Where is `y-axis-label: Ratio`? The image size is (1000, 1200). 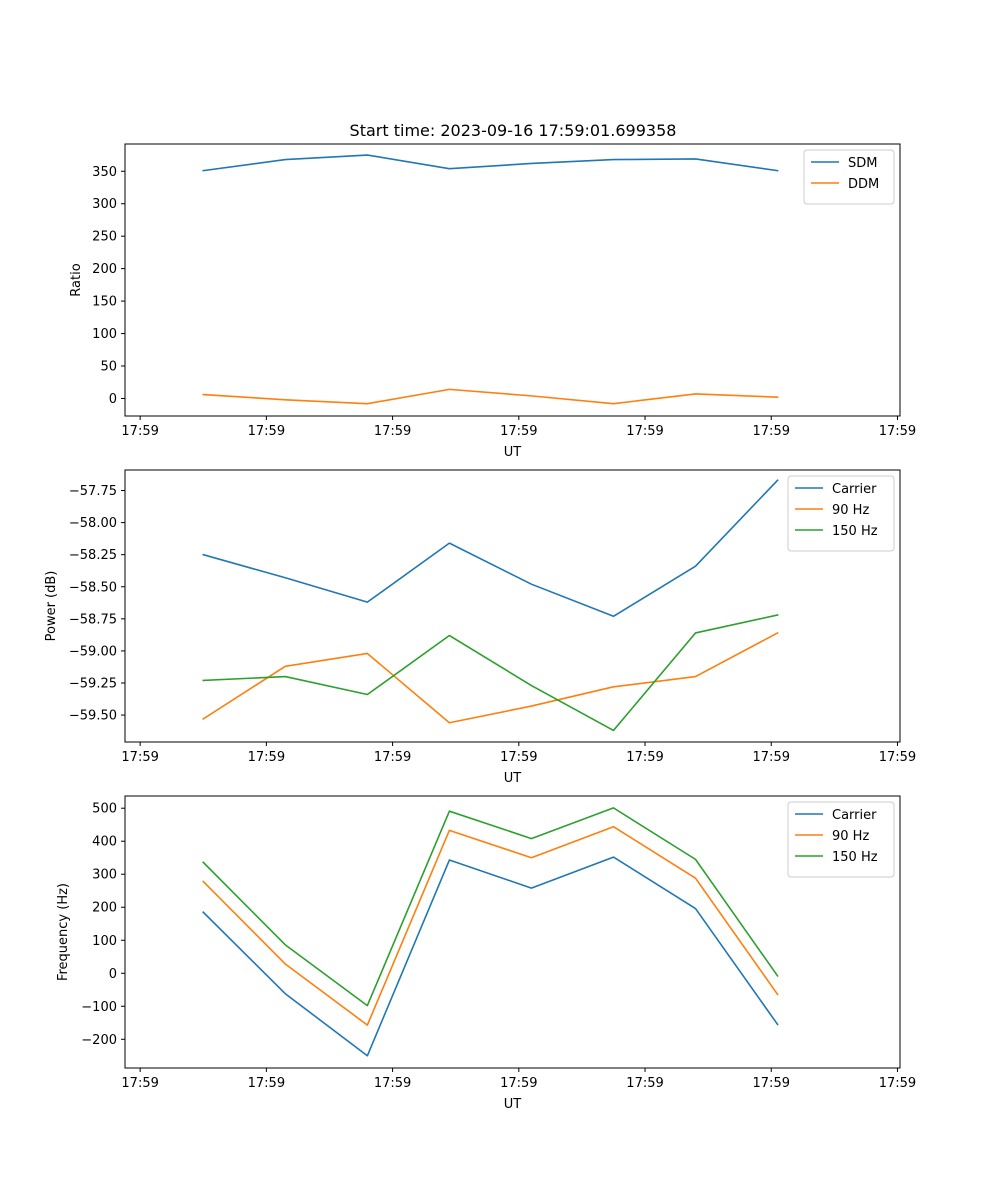 y-axis-label: Ratio is located at coordinates (76, 279).